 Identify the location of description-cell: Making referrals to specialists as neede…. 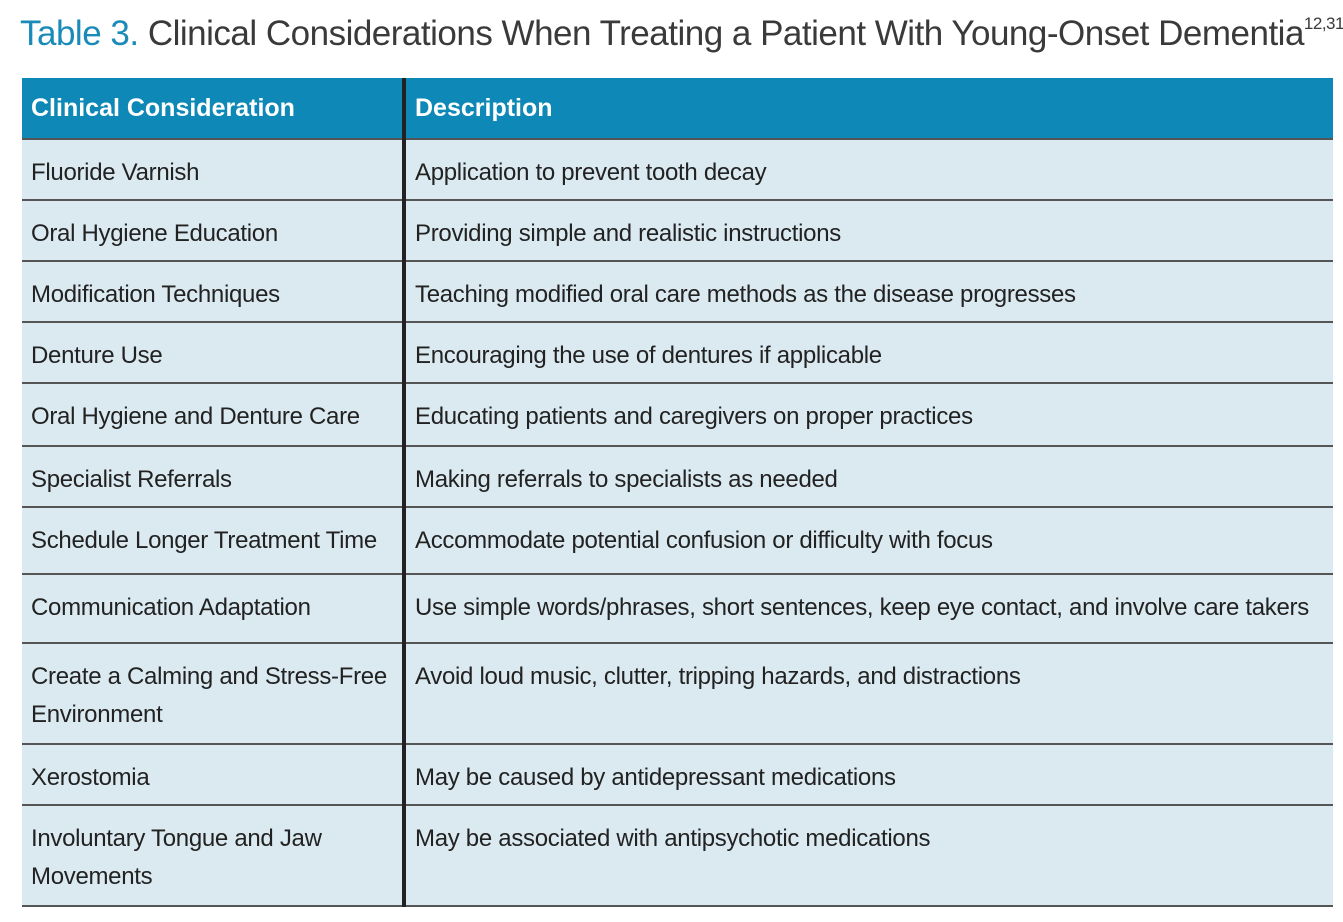
(868, 476).